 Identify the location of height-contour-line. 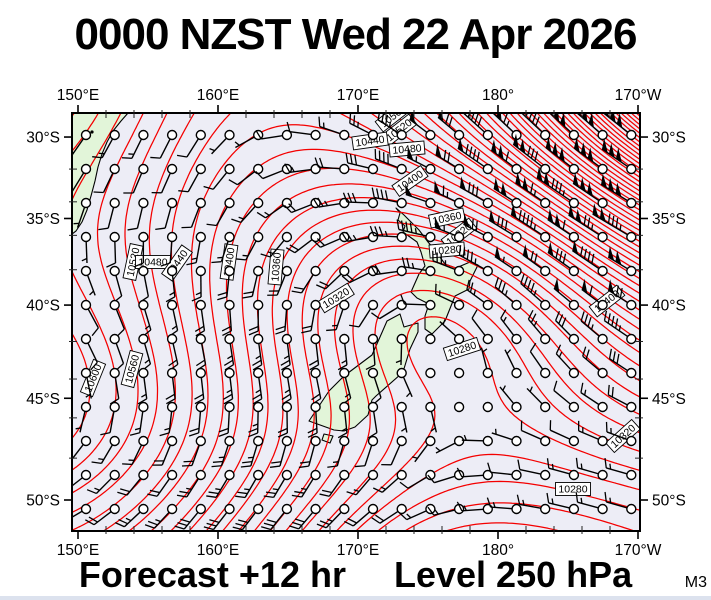
(614, 134).